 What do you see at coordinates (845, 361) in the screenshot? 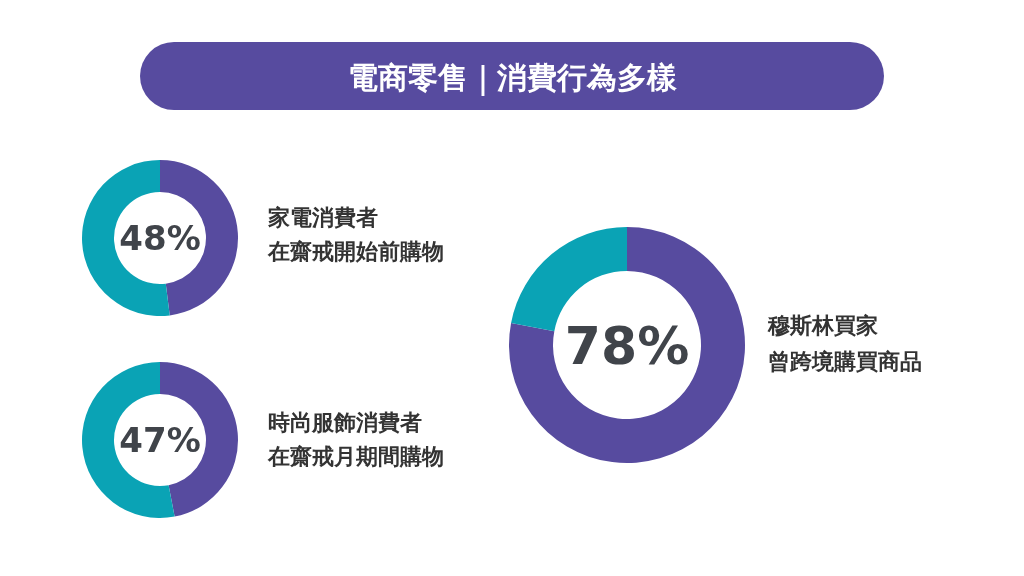
I see `text: 曾跨境購買商品` at bounding box center [845, 361].